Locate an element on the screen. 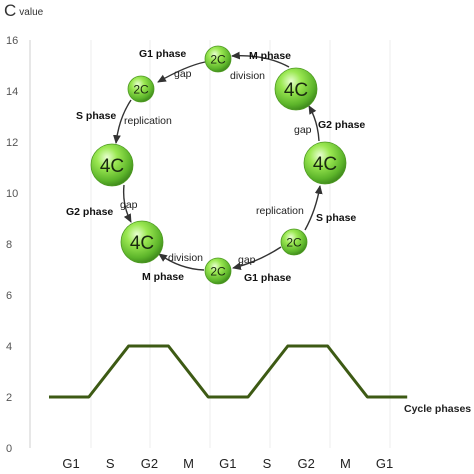 The height and width of the screenshot is (474, 474). label-g2-phase-right: G2 phase is located at coordinates (341, 125).